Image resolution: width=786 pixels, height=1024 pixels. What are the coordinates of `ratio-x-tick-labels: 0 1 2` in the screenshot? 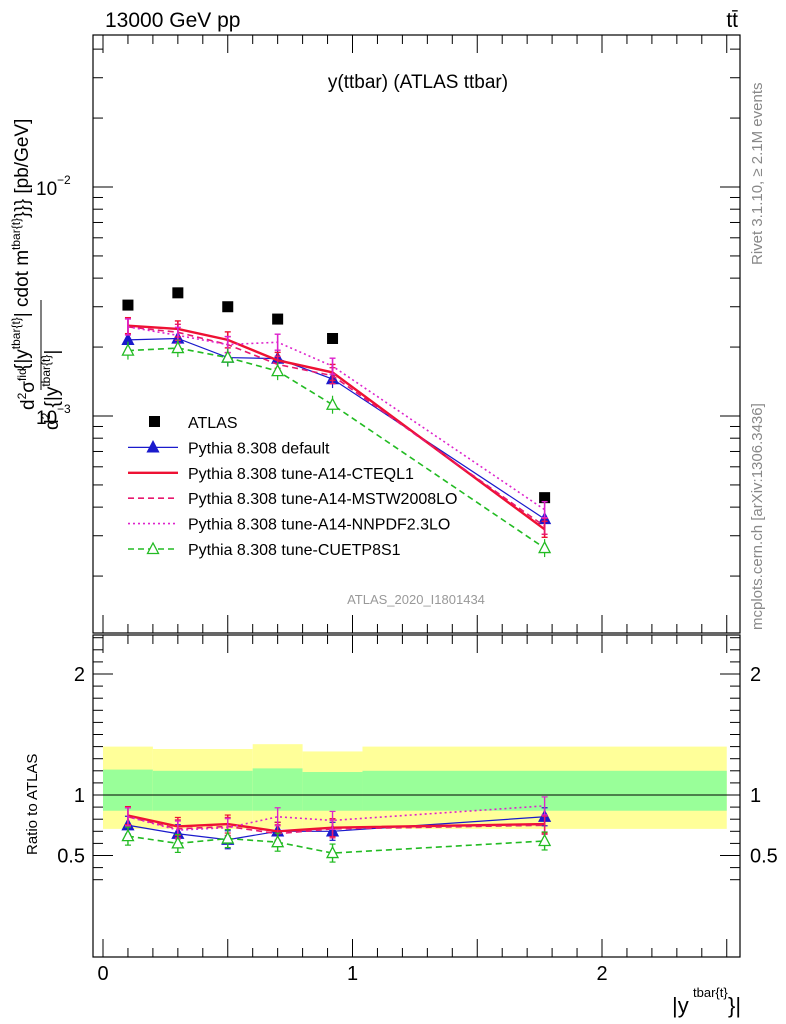 It's located at (352, 974).